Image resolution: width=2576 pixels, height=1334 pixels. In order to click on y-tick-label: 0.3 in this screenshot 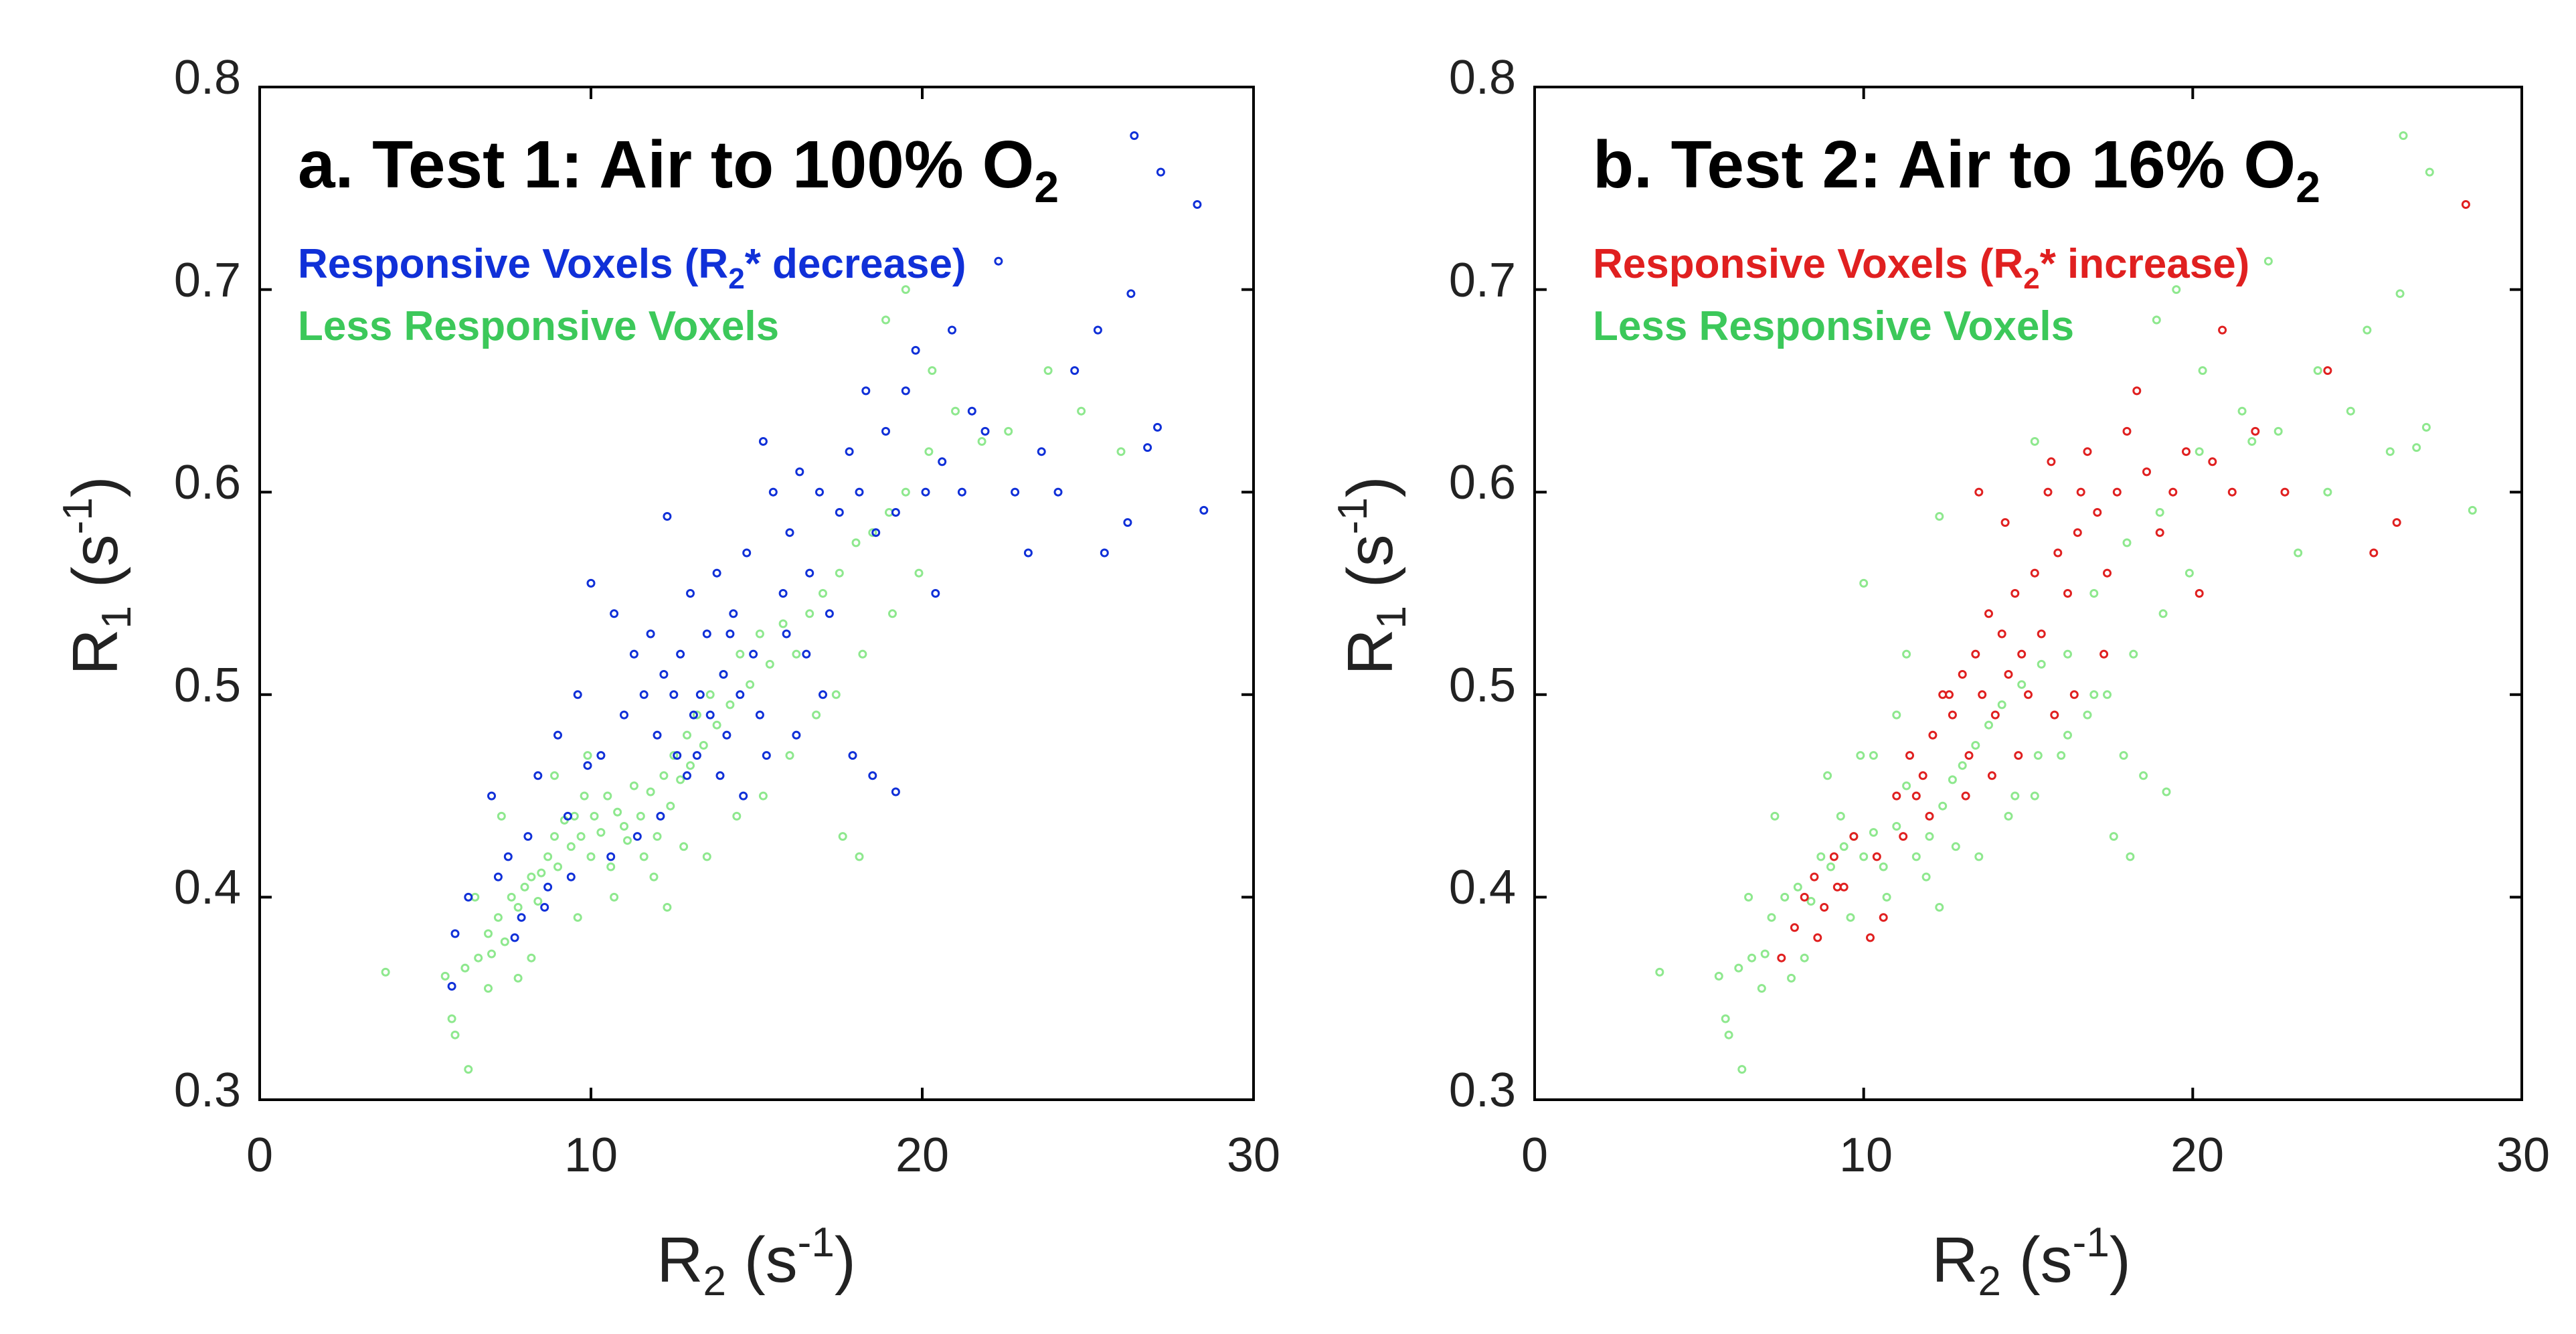, I will do `click(1482, 1090)`.